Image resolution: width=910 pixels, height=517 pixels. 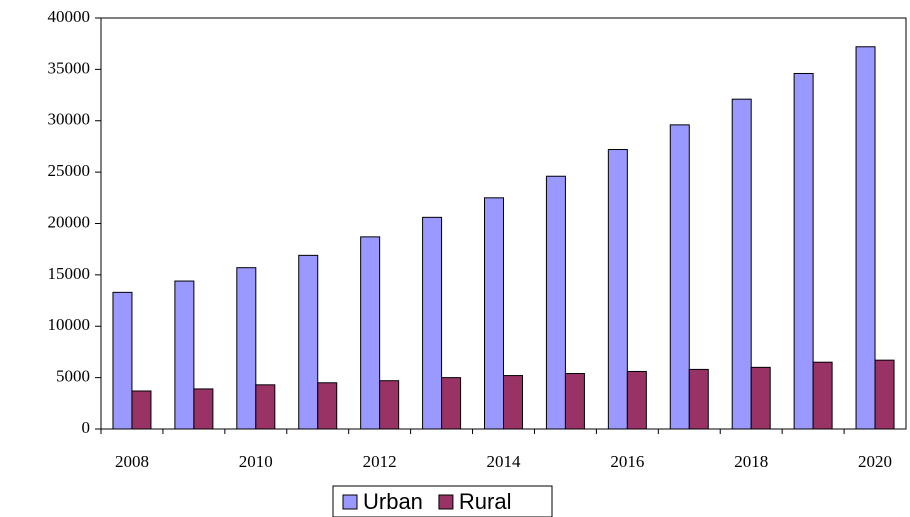 What do you see at coordinates (256, 461) in the screenshot?
I see `x-tick-label: 2010` at bounding box center [256, 461].